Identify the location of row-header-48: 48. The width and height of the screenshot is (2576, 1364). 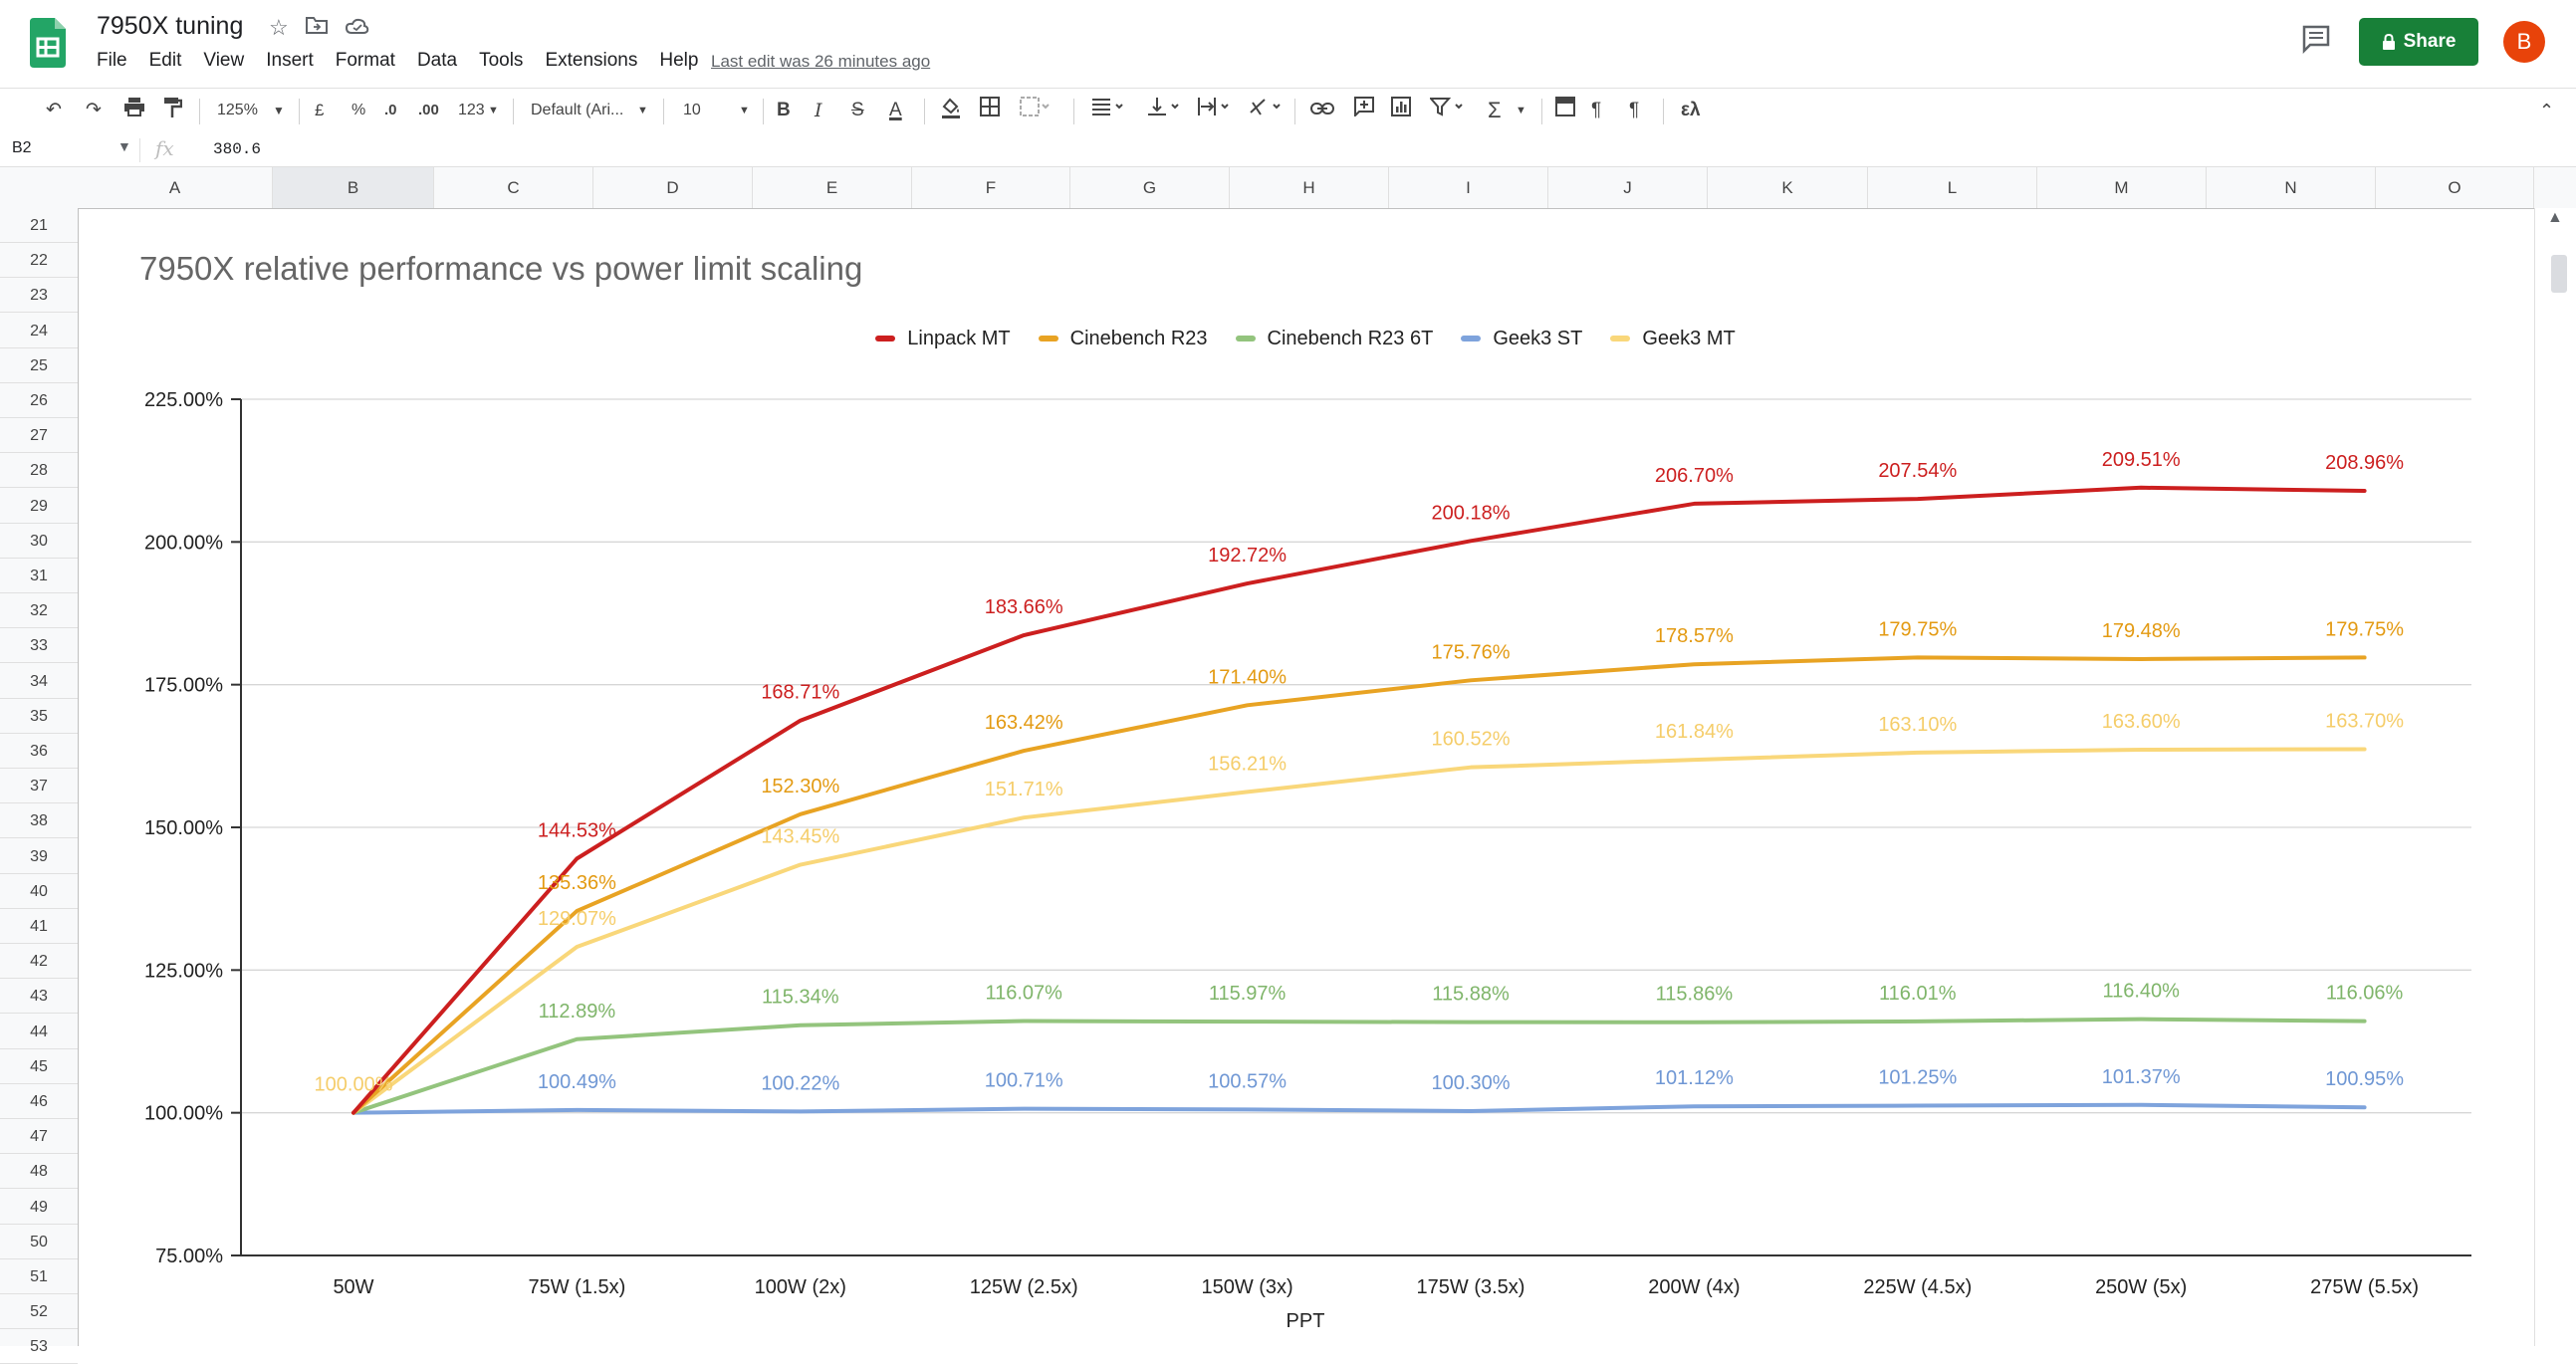
(39, 1171).